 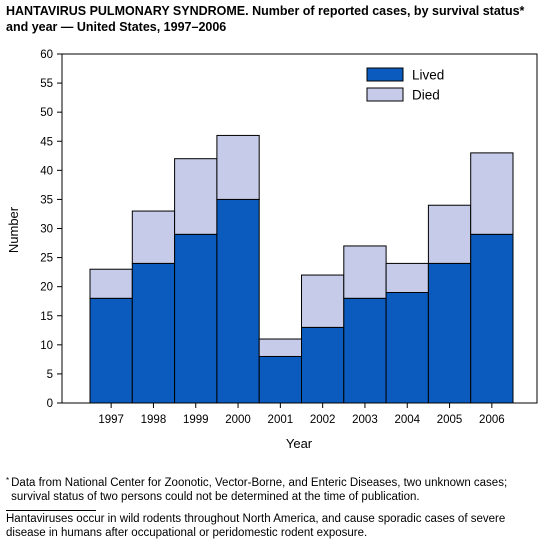 What do you see at coordinates (238, 301) in the screenshot?
I see `bar-lived-2000` at bounding box center [238, 301].